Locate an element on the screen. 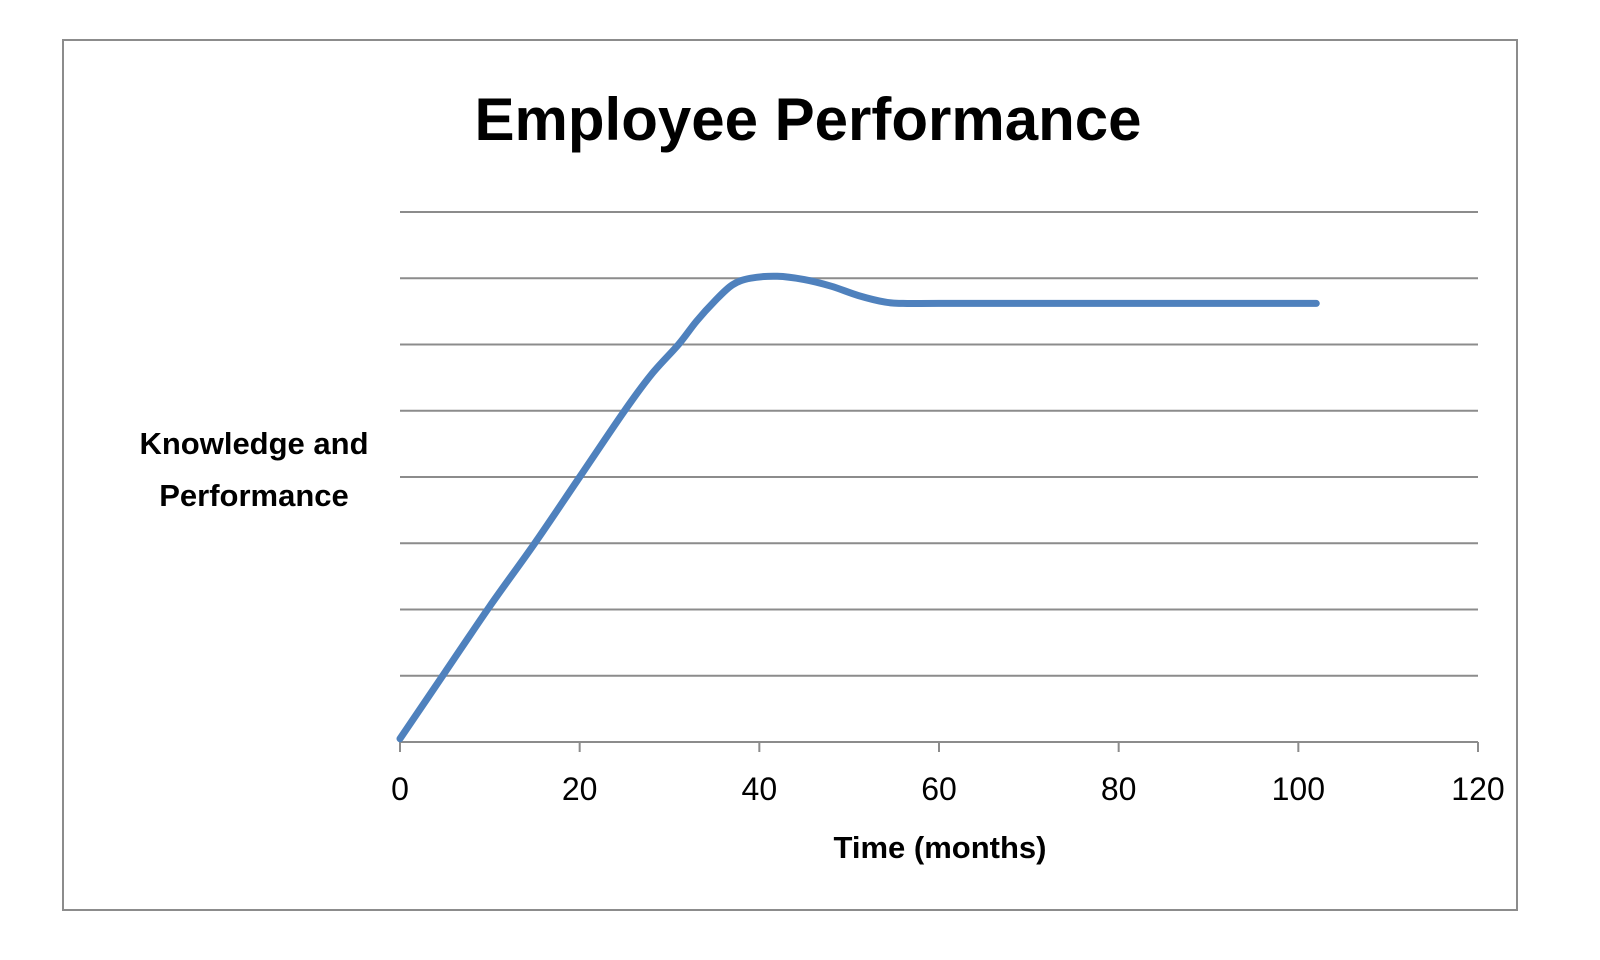  x-tick-labels: 0 20 40 60 80 100 120 is located at coordinates (948, 789).